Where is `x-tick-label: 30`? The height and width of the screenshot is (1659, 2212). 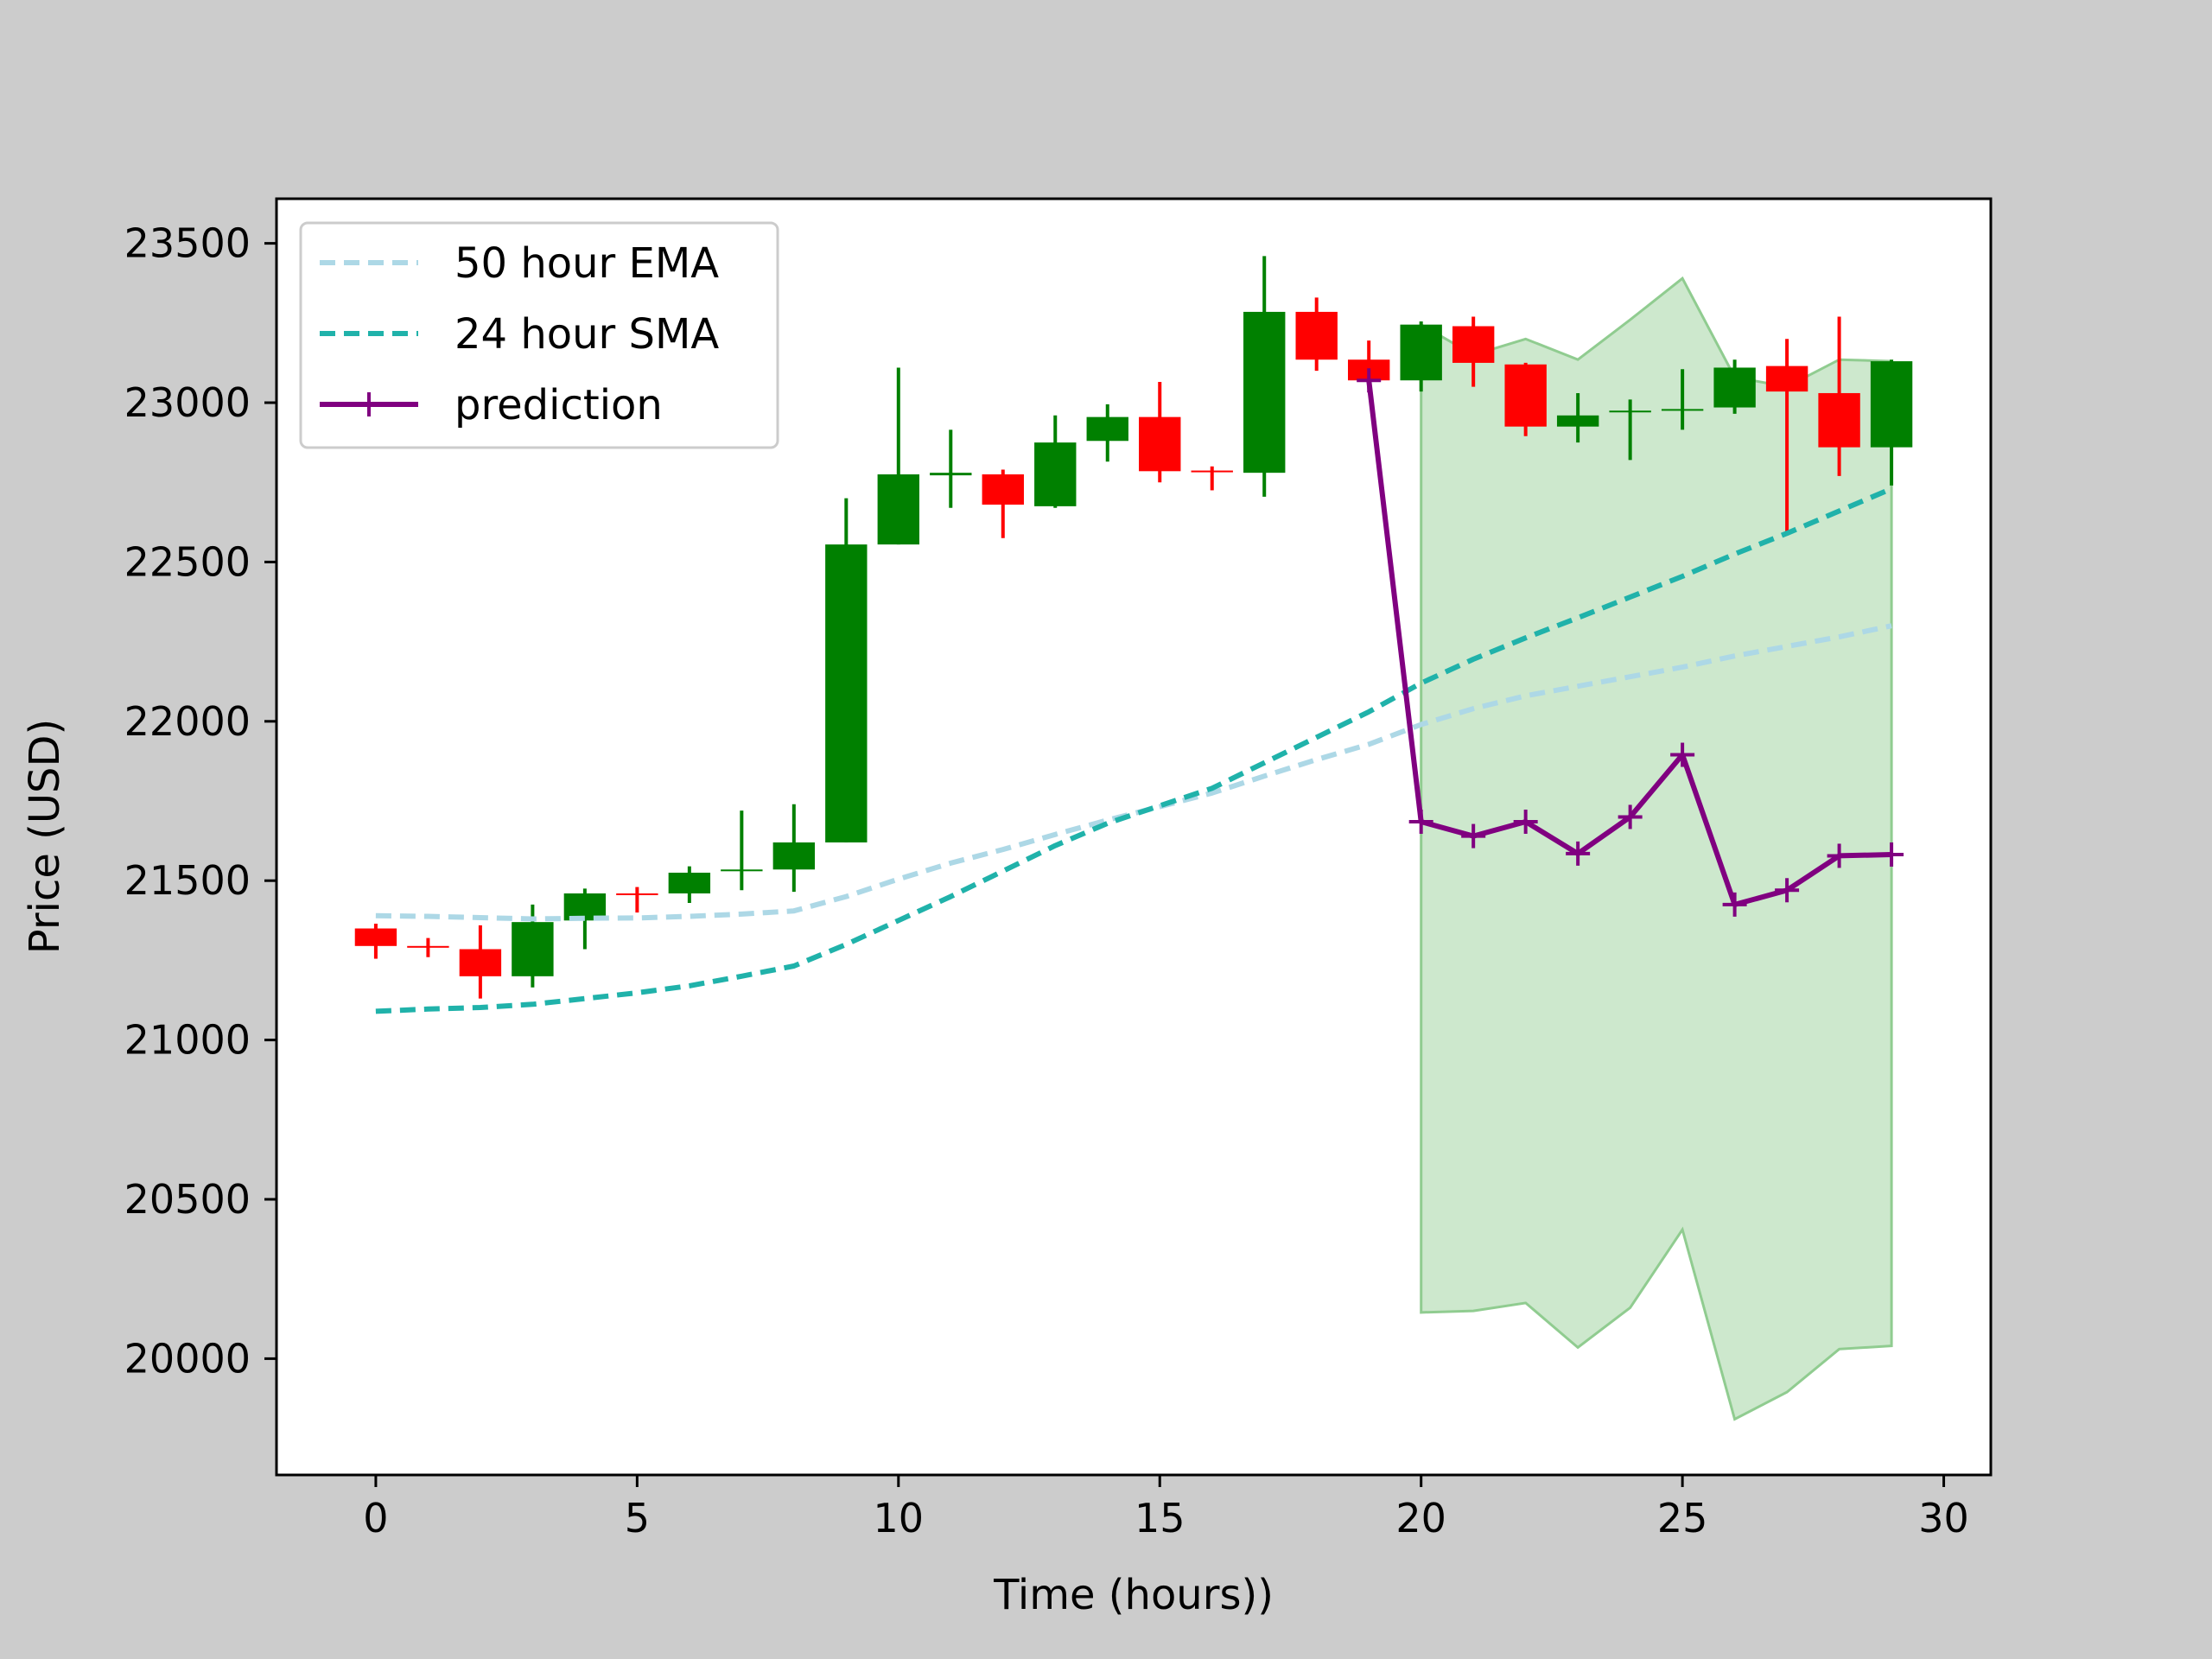 x-tick-label: 30 is located at coordinates (1943, 1518).